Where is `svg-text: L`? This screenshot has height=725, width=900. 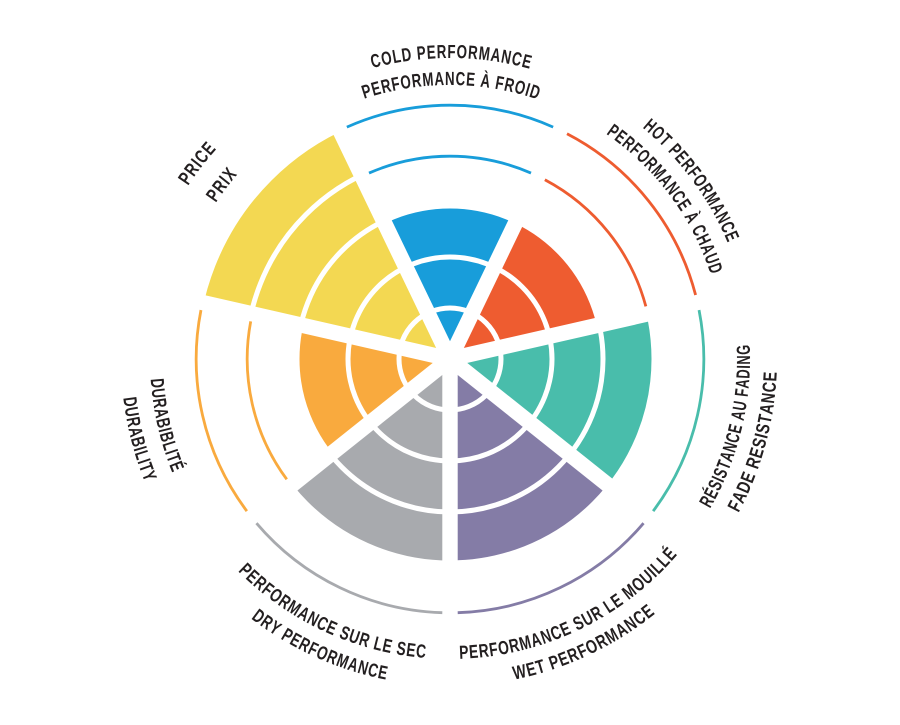 svg-text: L is located at coordinates (397, 57).